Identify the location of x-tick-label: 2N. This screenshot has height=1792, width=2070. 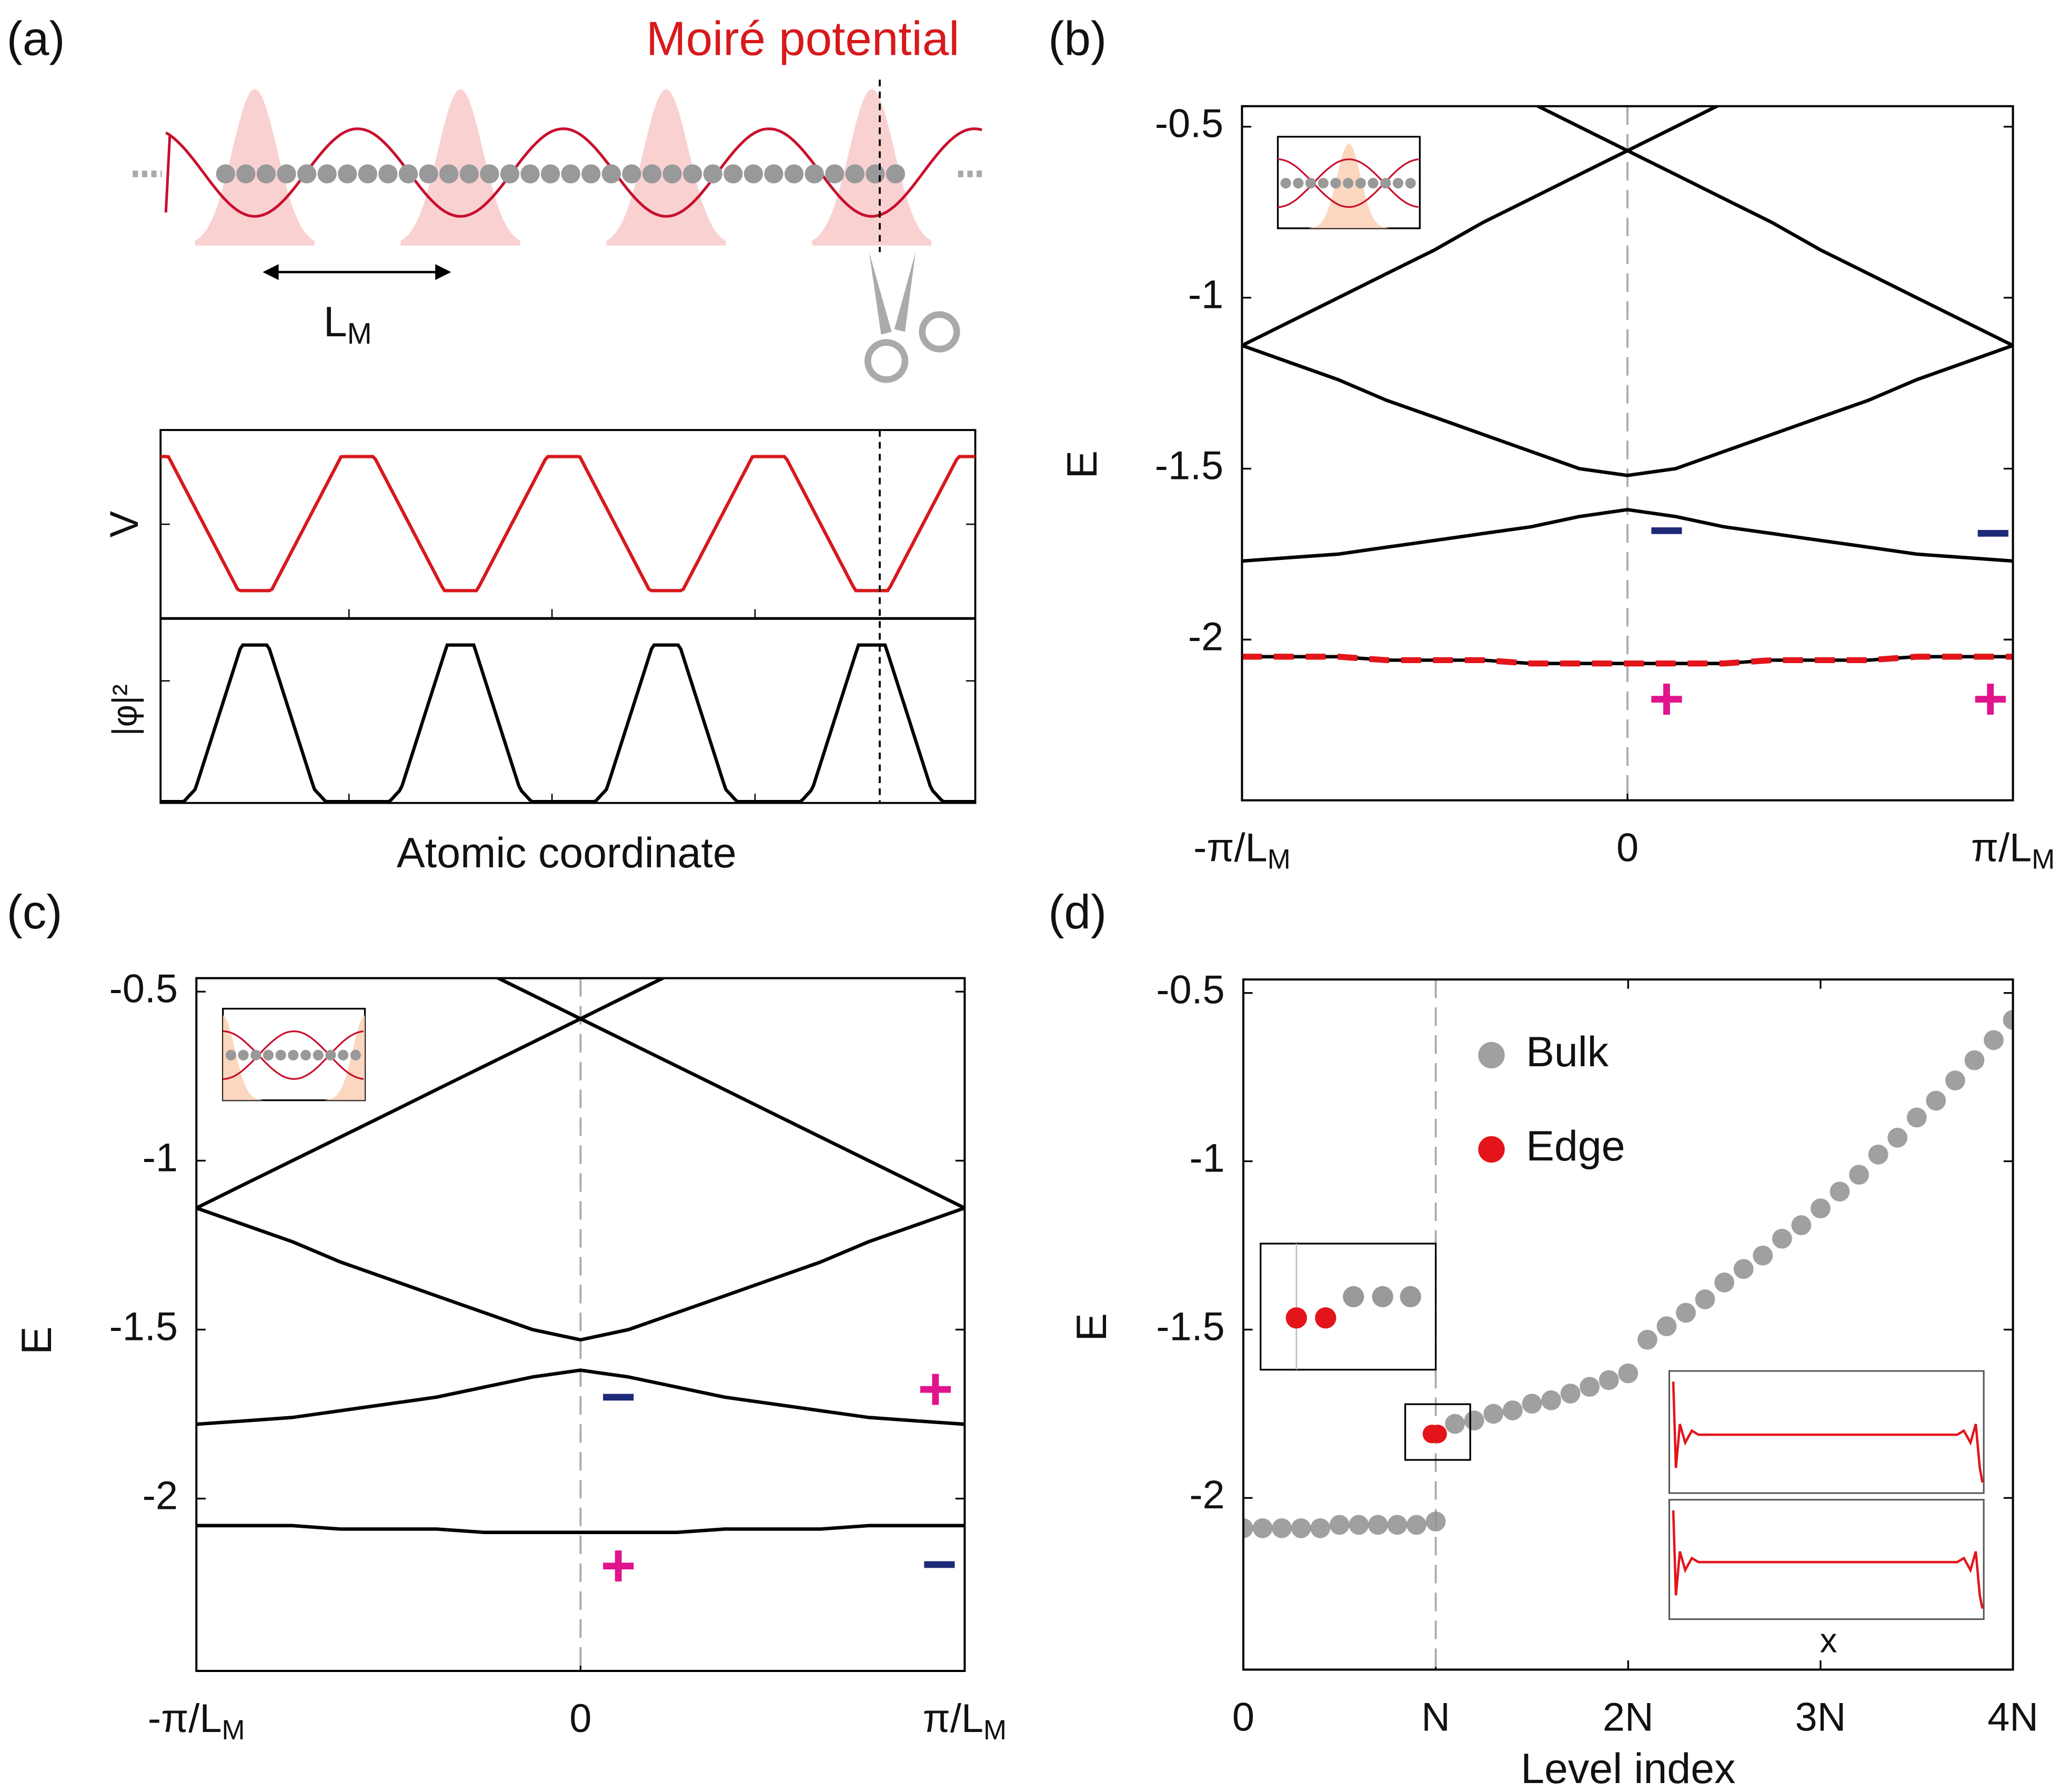
(1628, 1717).